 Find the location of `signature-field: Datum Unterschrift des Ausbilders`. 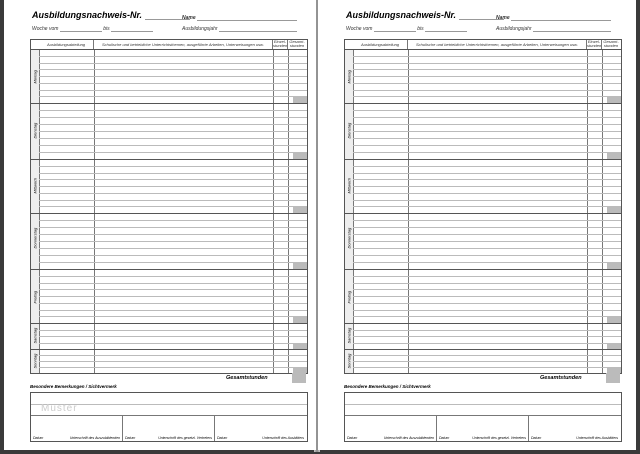

signature-field: Datum Unterschrift des Ausbilders is located at coordinates (260, 428).